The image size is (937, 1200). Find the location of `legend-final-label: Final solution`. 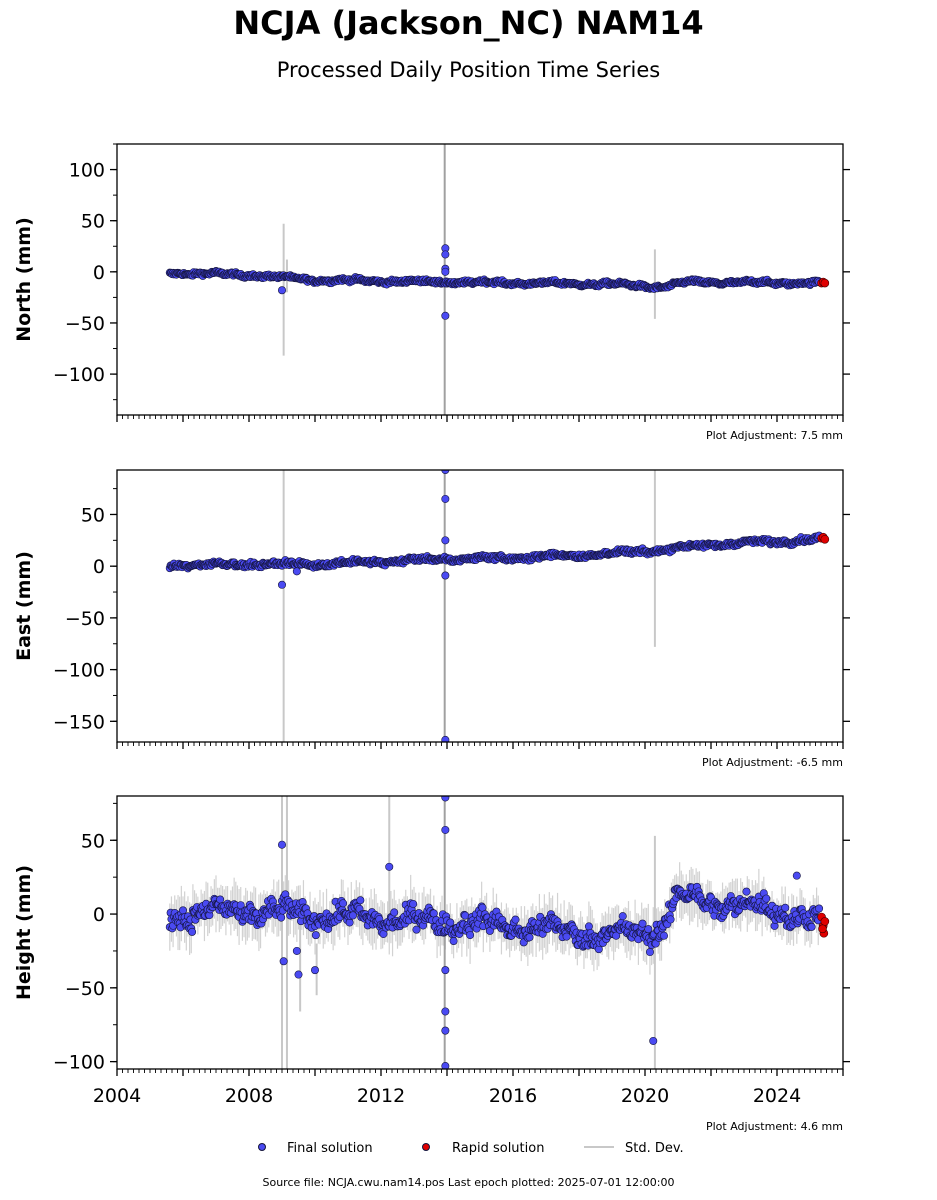

legend-final-label: Final solution is located at coordinates (330, 1148).